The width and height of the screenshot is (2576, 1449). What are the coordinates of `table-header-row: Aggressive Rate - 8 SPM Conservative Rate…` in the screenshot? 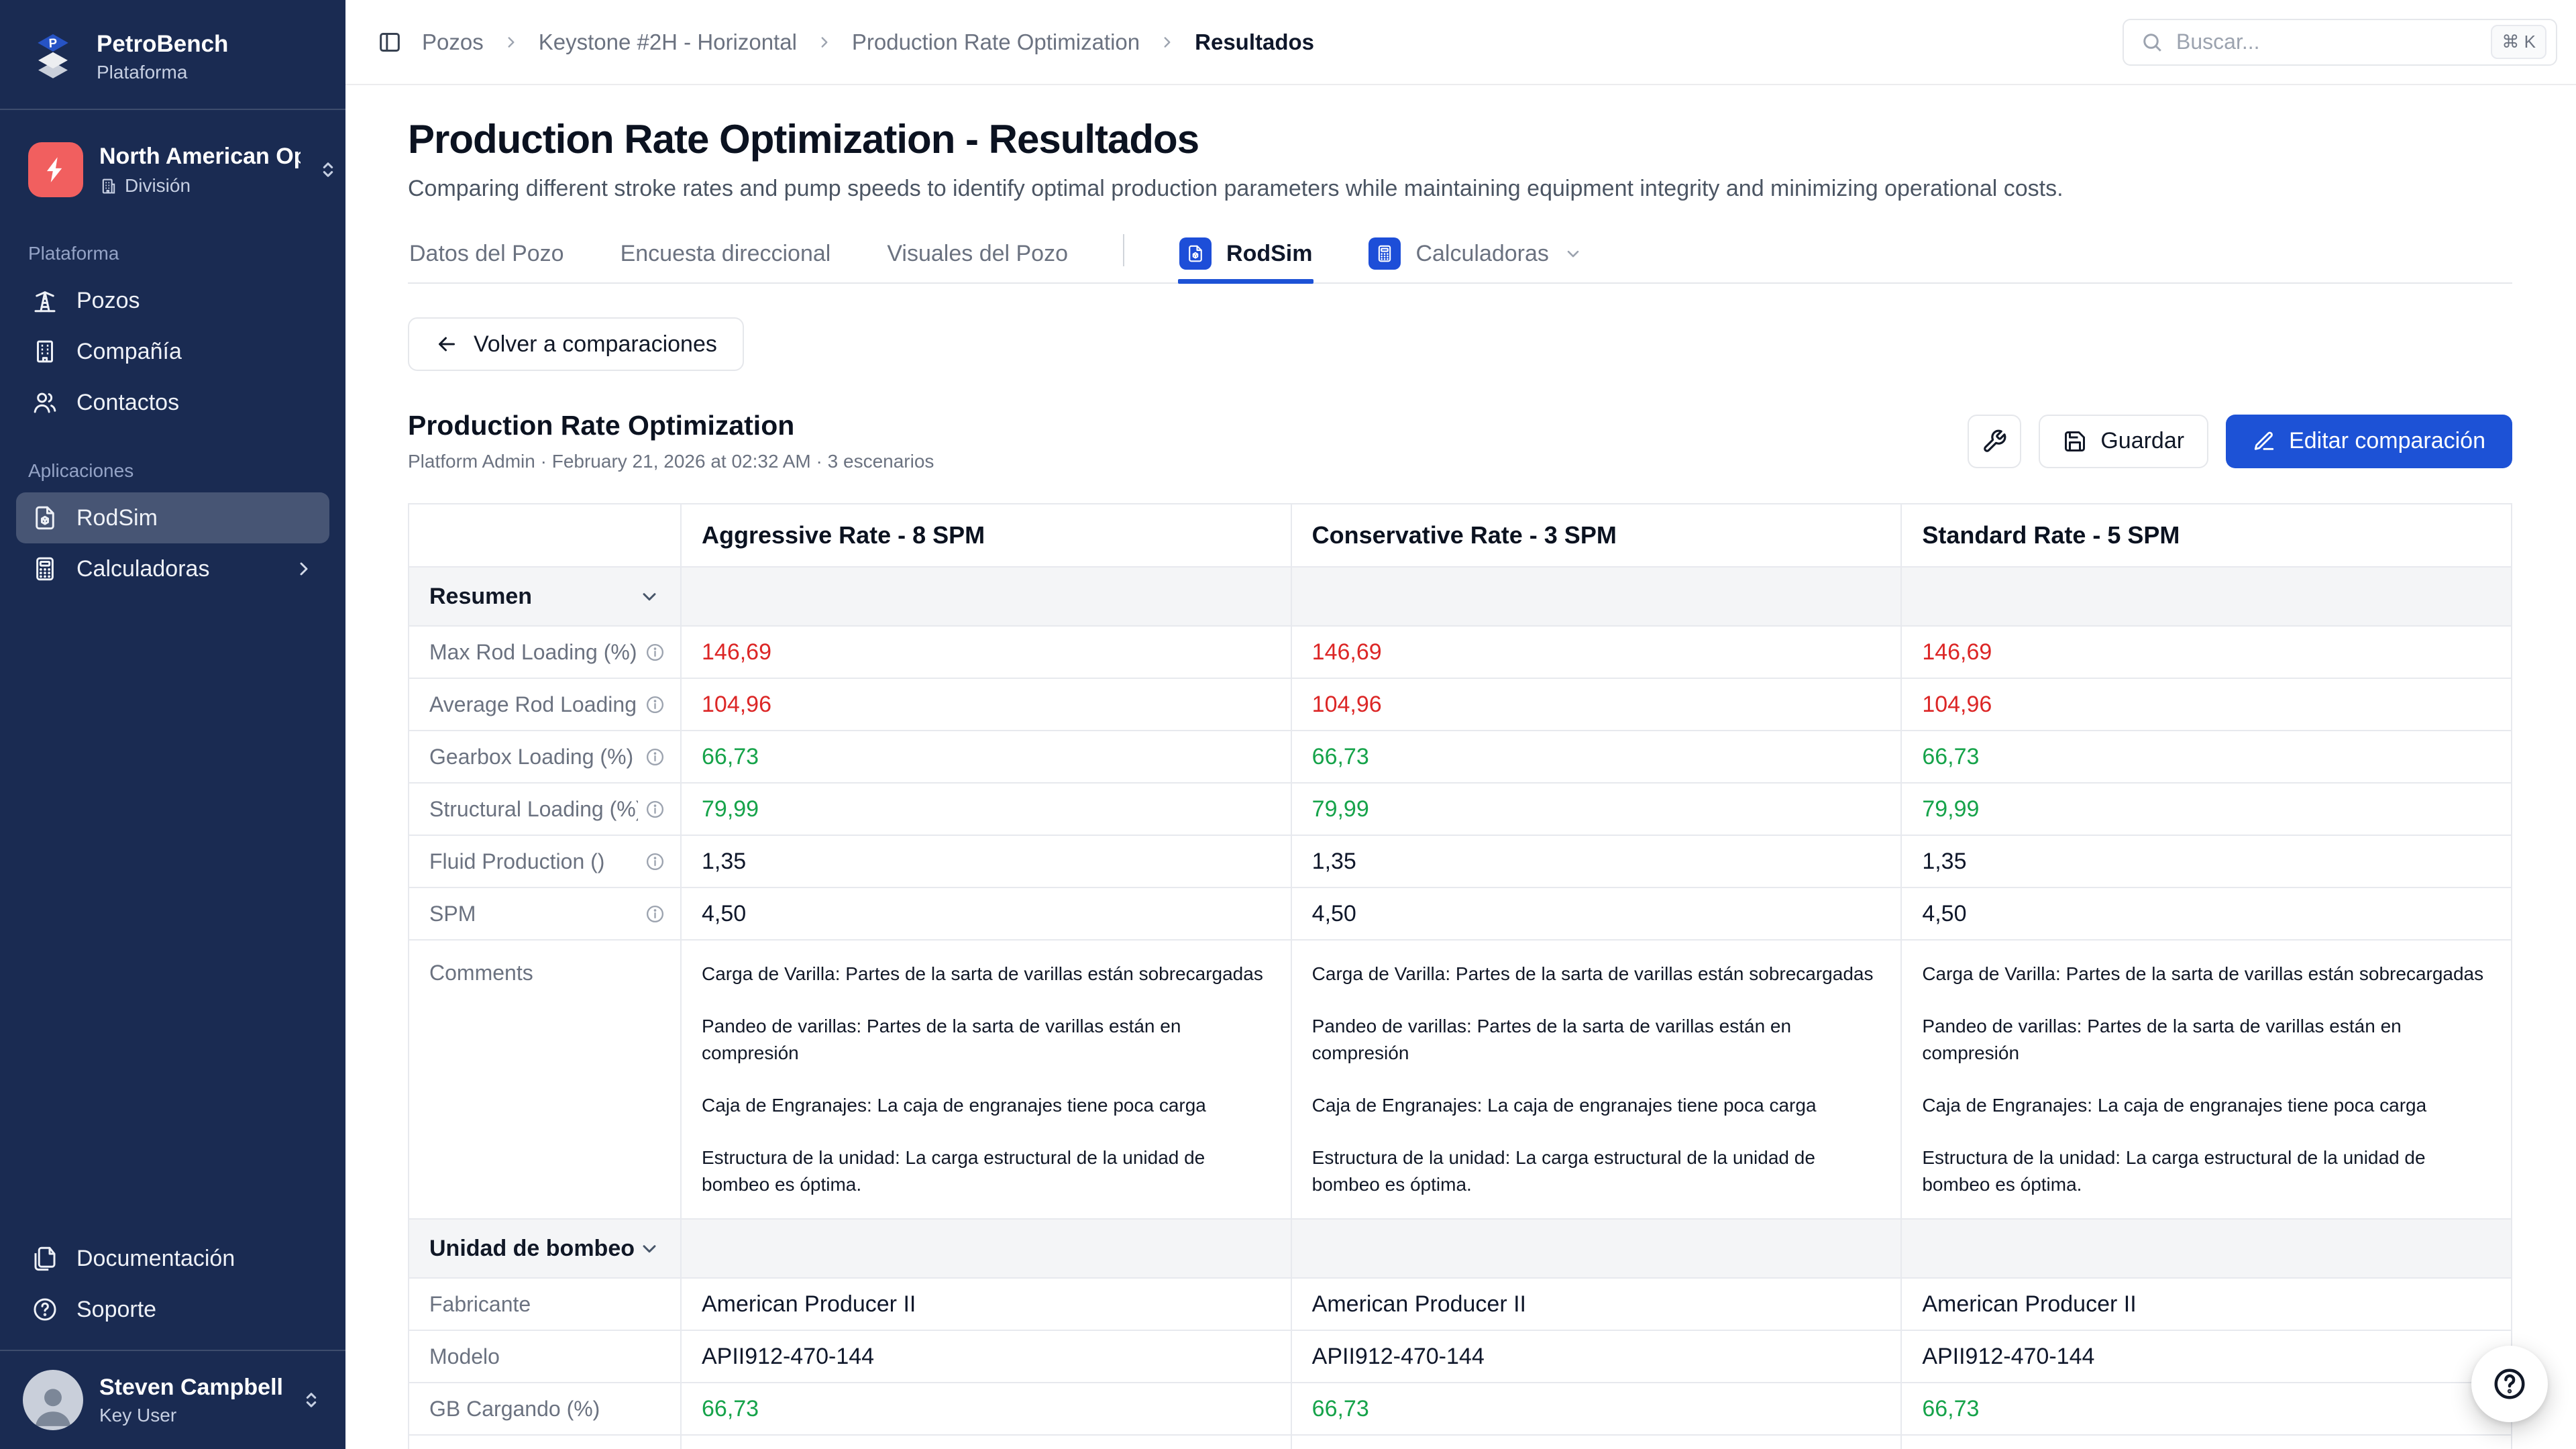 It's located at (1460, 535).